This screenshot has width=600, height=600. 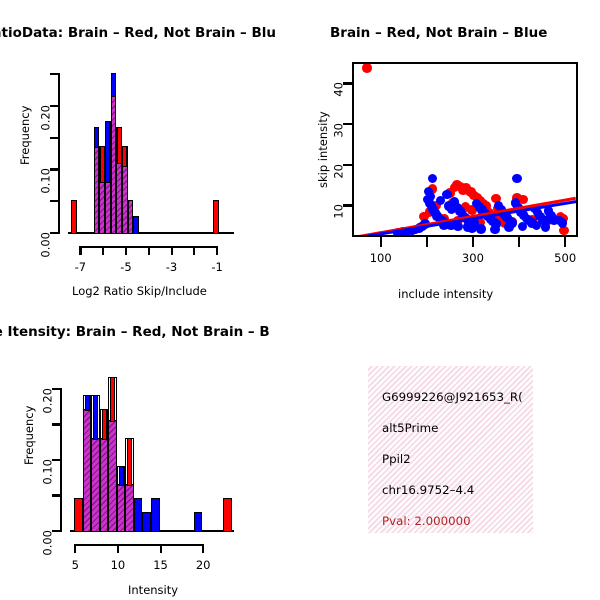 I want to click on scatter-title: Brain – Red, Not Brain – Blue, so click(x=439, y=33).